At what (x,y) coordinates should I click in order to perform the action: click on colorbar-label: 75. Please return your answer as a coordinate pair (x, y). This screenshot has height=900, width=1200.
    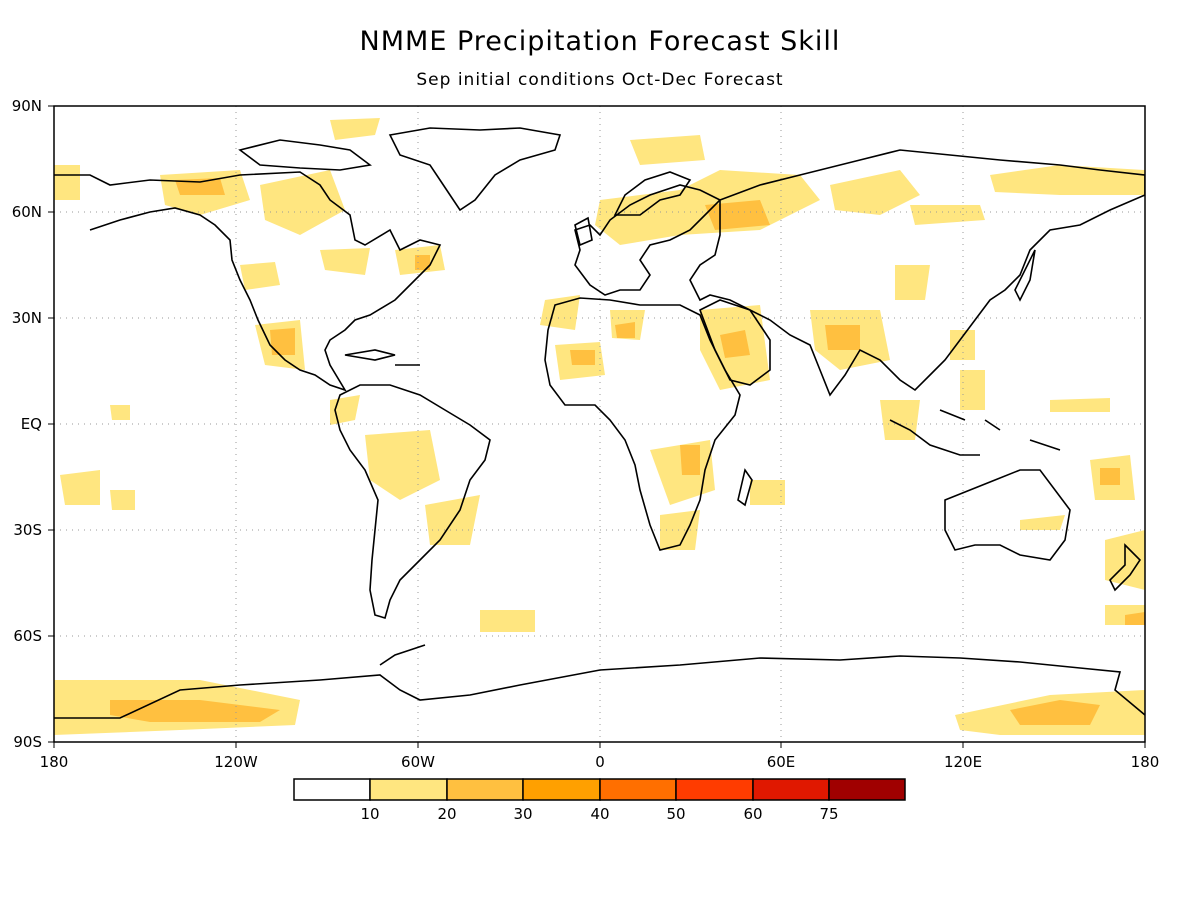
    Looking at the image, I should click on (828, 814).